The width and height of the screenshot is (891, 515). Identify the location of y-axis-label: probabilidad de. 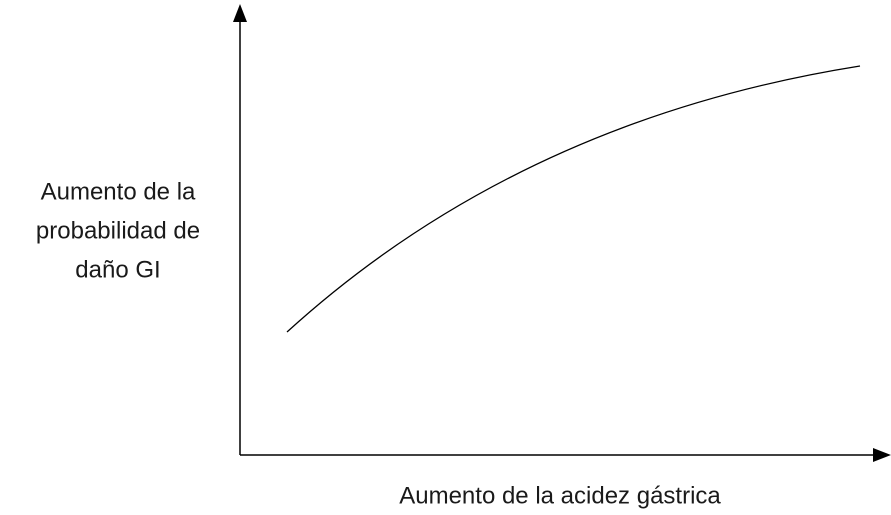
(118, 230).